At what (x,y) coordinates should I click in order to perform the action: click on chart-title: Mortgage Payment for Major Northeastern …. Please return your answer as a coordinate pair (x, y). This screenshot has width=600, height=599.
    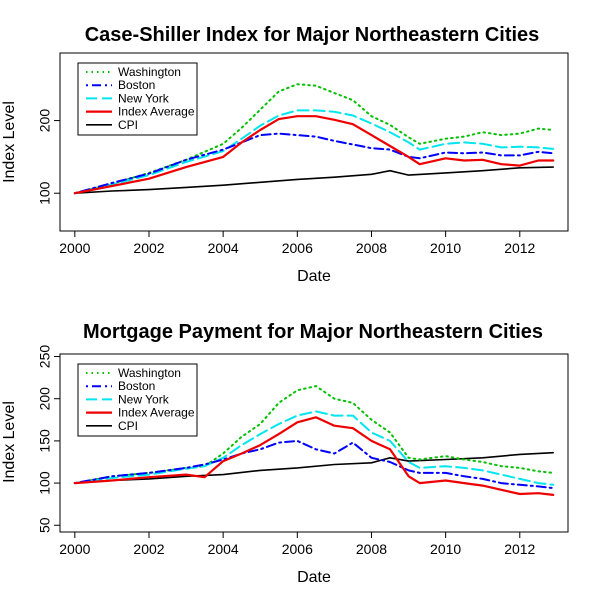
    Looking at the image, I should click on (313, 332).